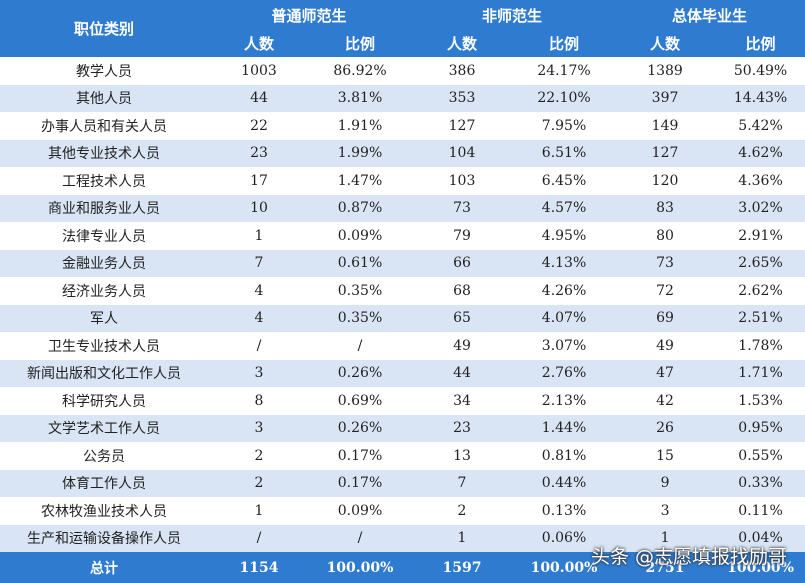 The height and width of the screenshot is (583, 805). I want to click on cell: 47, so click(665, 373).